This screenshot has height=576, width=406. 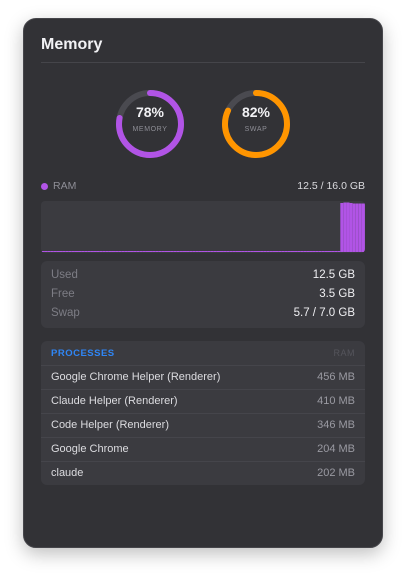 What do you see at coordinates (203, 473) in the screenshot?
I see `process-row: claude 202 MB` at bounding box center [203, 473].